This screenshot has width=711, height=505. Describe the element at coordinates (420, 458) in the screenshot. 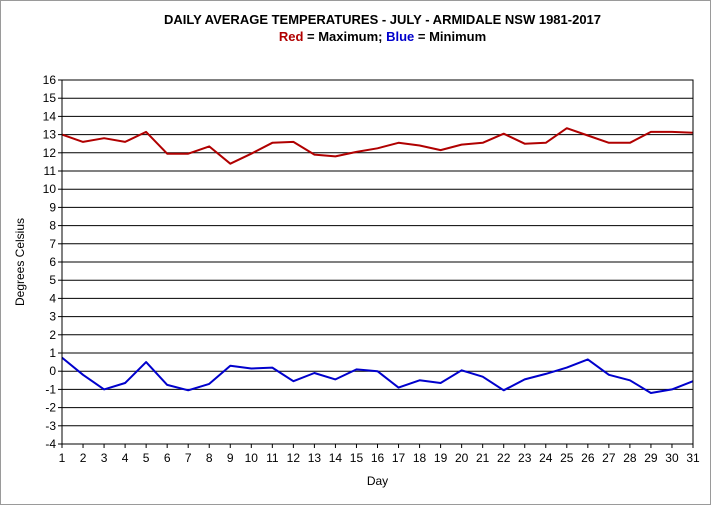

I see `x-tick-label: 18` at that location.